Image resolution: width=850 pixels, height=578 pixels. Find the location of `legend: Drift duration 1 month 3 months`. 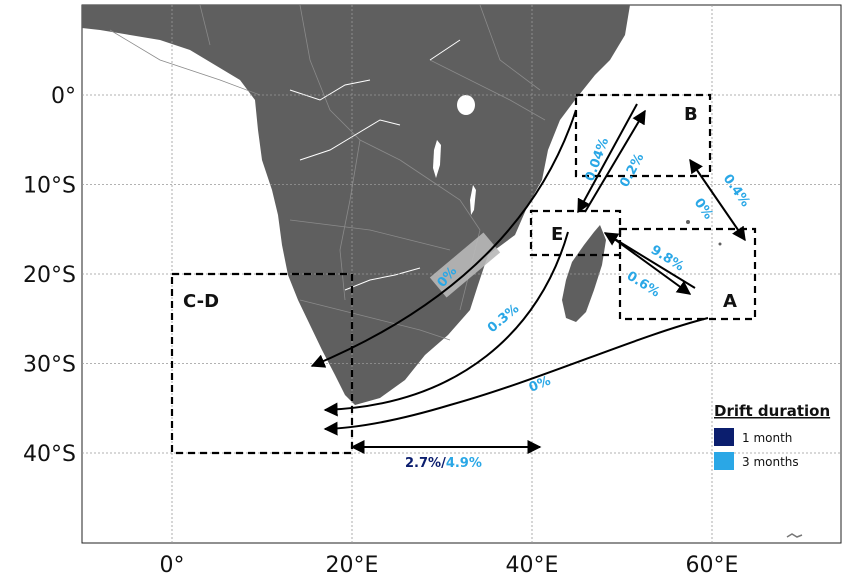

legend: Drift duration 1 month 3 months is located at coordinates (772, 436).